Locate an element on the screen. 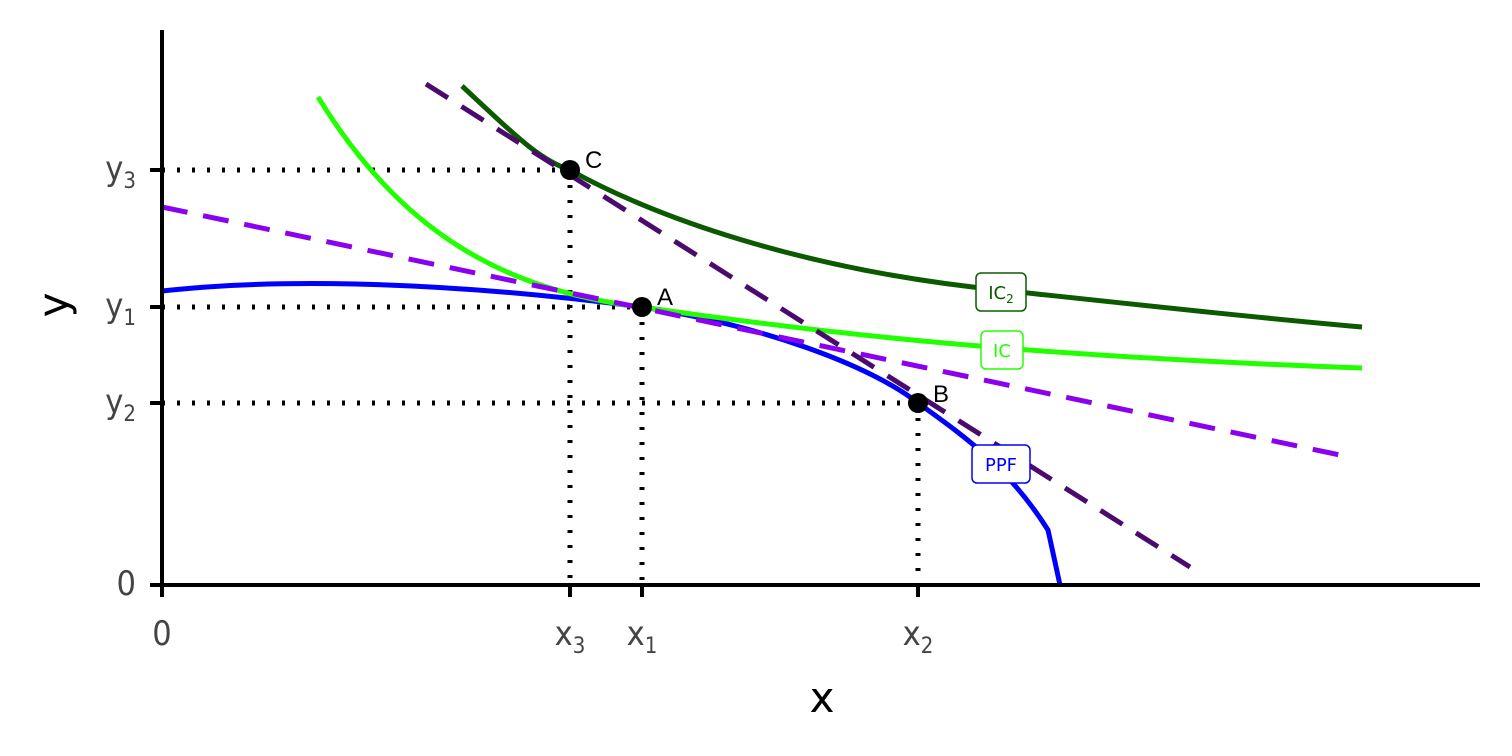 The width and height of the screenshot is (1512, 756). x-axis-title: x is located at coordinates (822, 697).